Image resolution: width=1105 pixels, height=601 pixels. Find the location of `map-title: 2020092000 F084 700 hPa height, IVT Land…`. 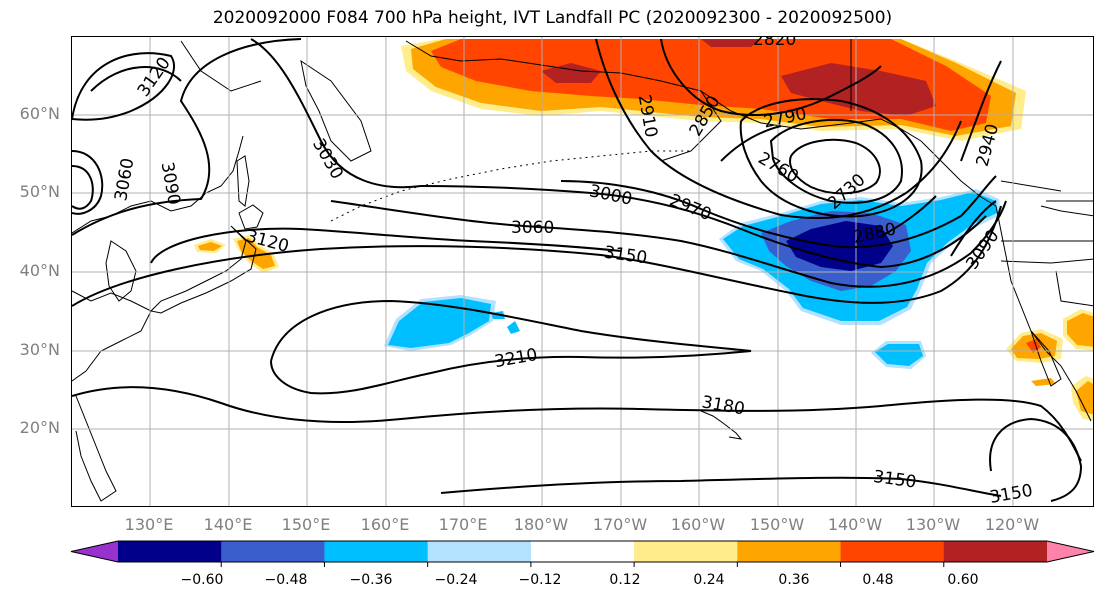

map-title: 2020092000 F084 700 hPa height, IVT Land… is located at coordinates (552, 18).